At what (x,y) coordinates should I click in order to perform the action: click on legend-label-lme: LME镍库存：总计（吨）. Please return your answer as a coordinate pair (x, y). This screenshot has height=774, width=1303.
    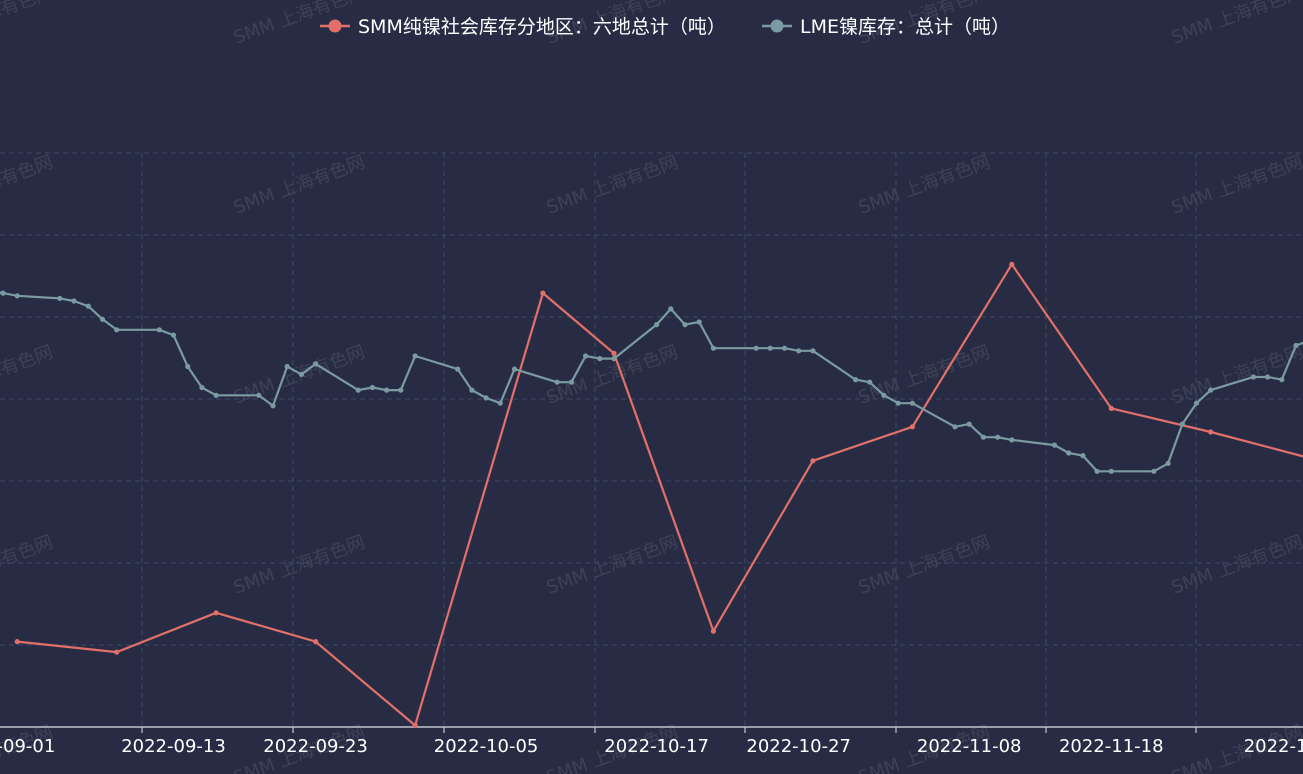
    Looking at the image, I should click on (905, 27).